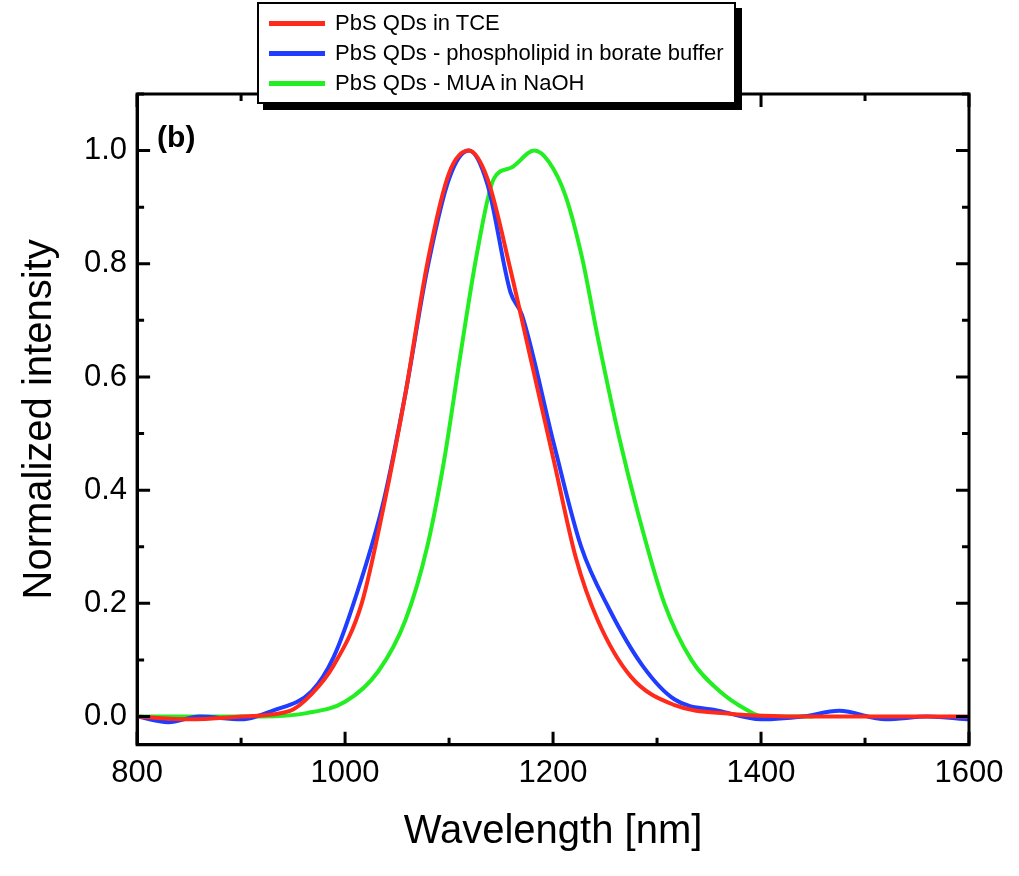  What do you see at coordinates (105, 601) in the screenshot?
I see `y-tick-label: 0.2` at bounding box center [105, 601].